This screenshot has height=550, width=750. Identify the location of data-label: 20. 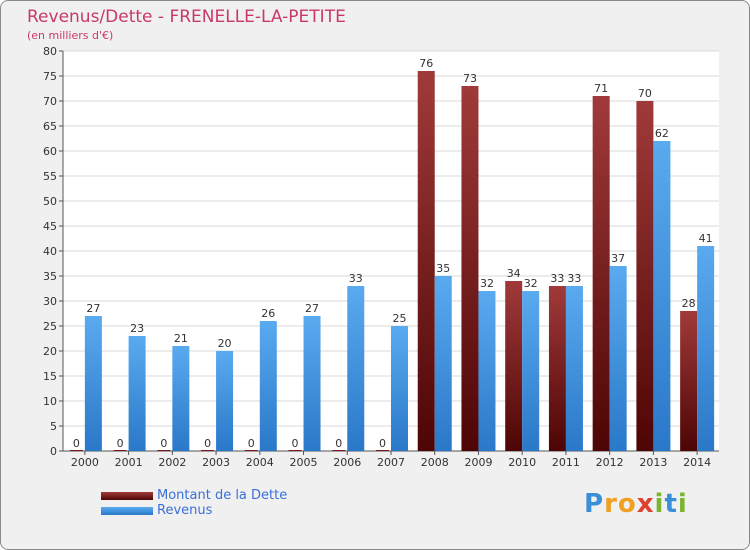
(225, 343).